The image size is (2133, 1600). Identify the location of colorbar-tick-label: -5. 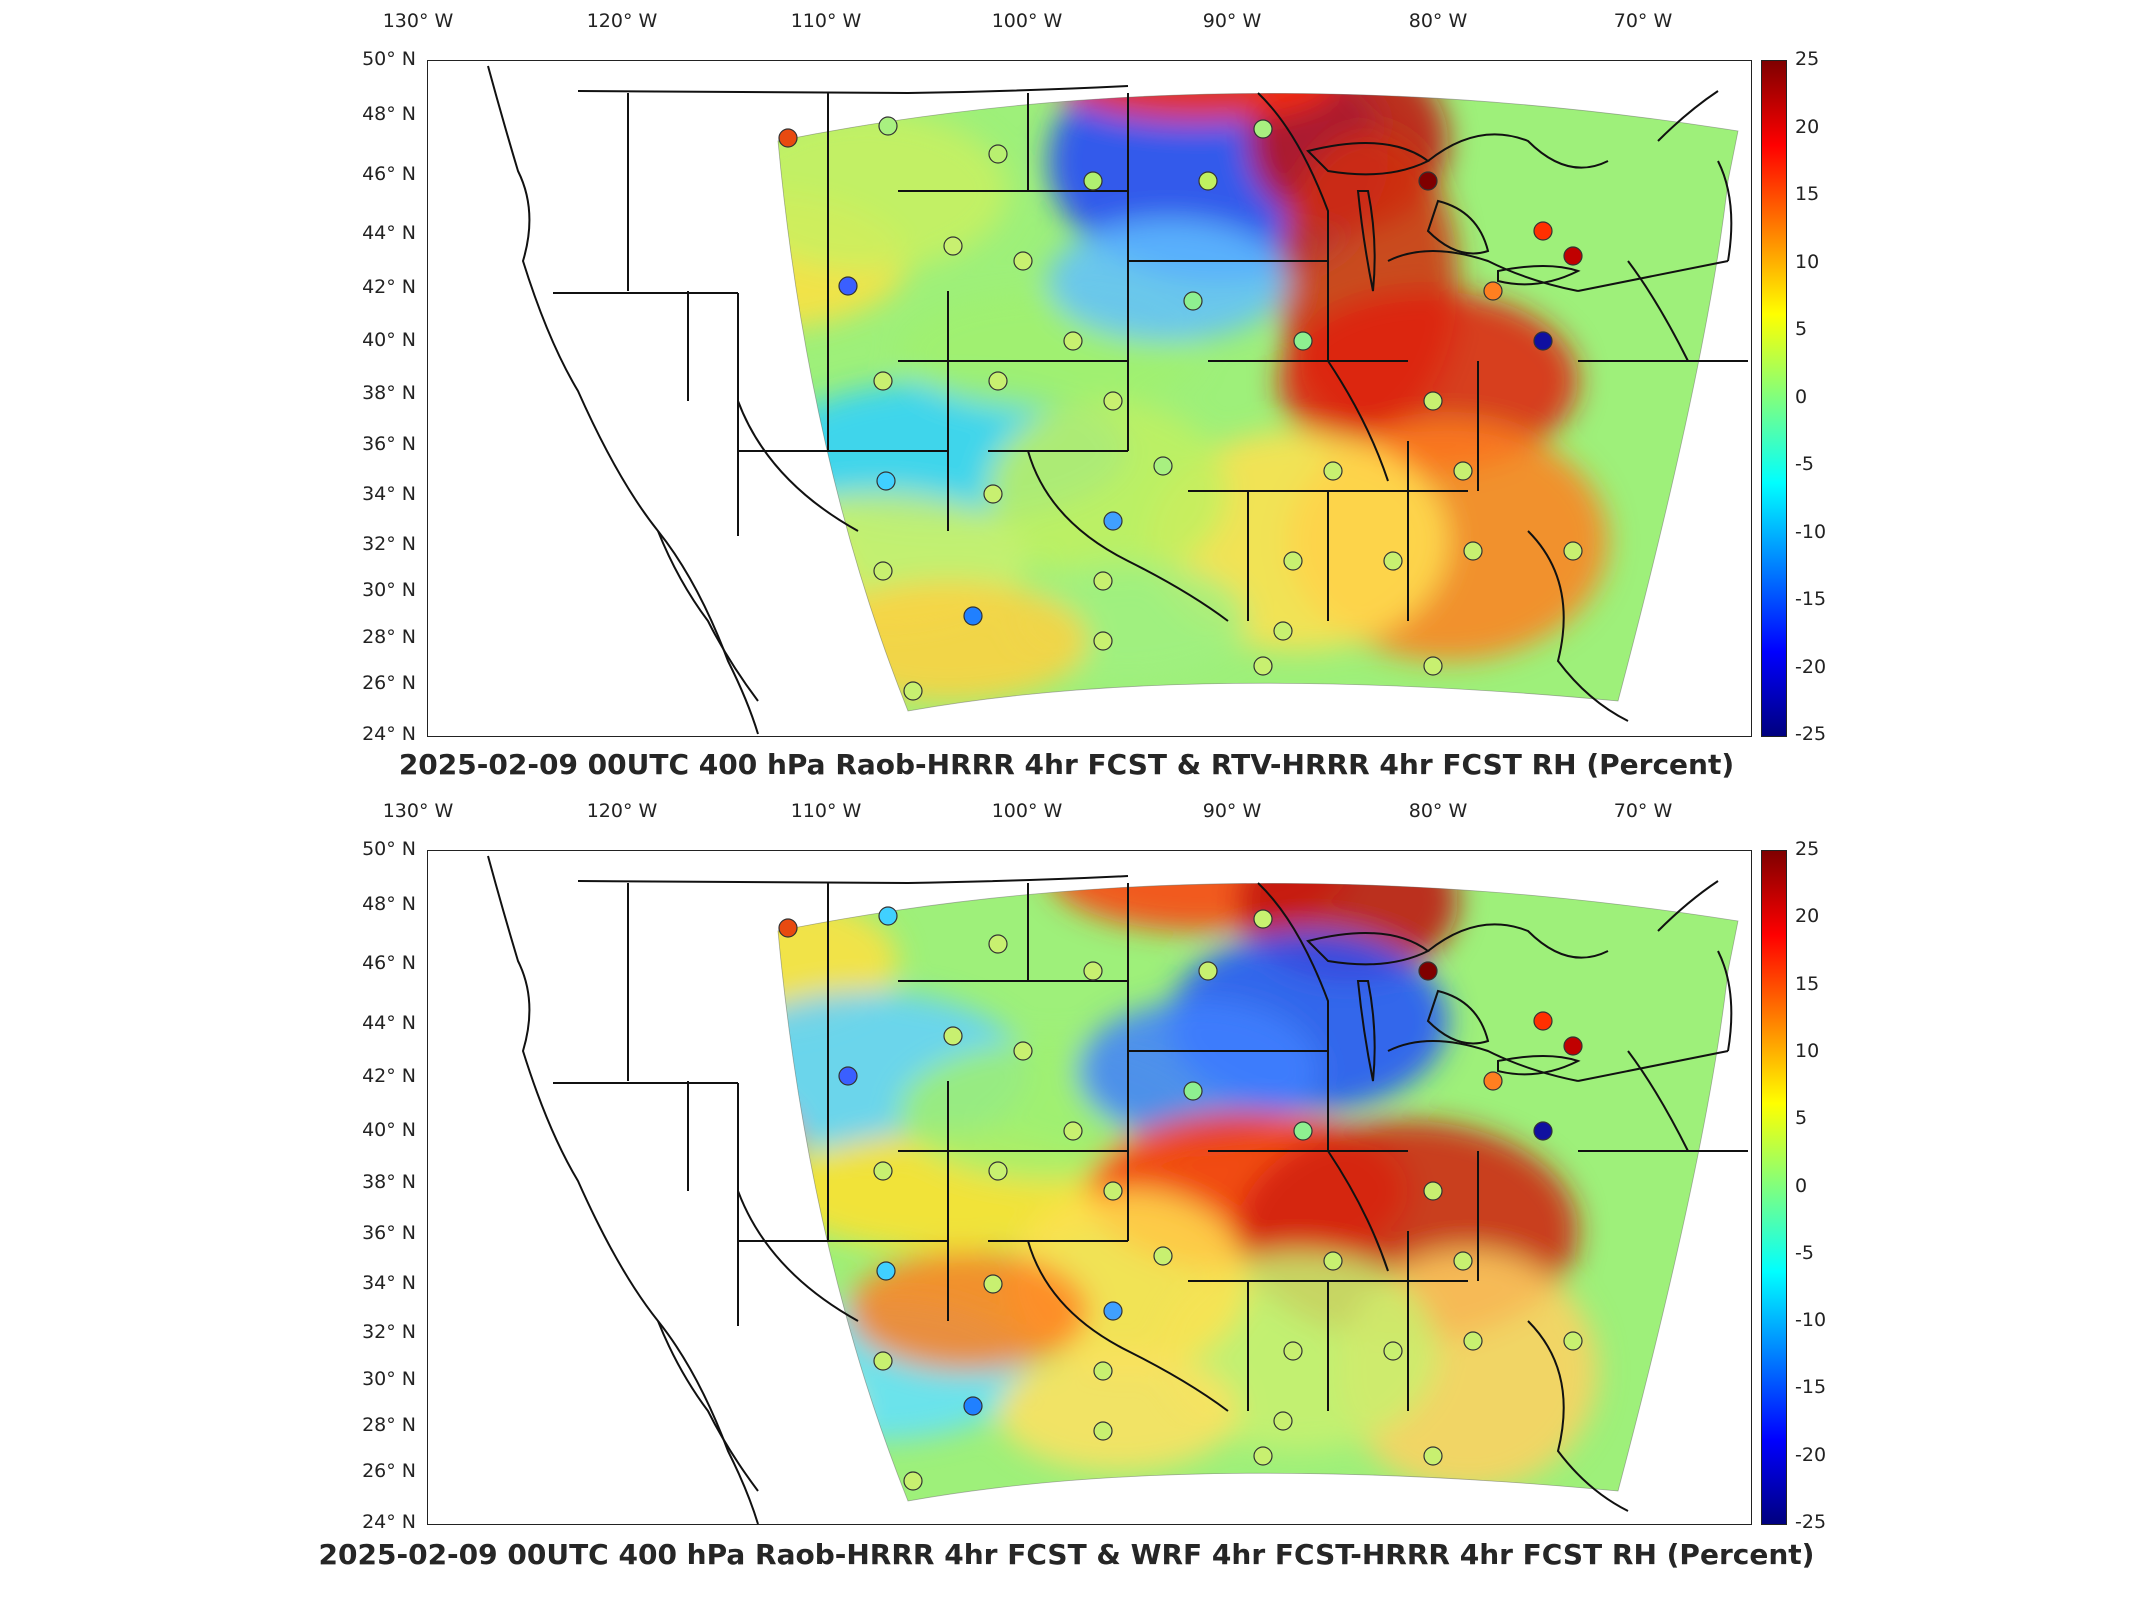
(1804, 1252).